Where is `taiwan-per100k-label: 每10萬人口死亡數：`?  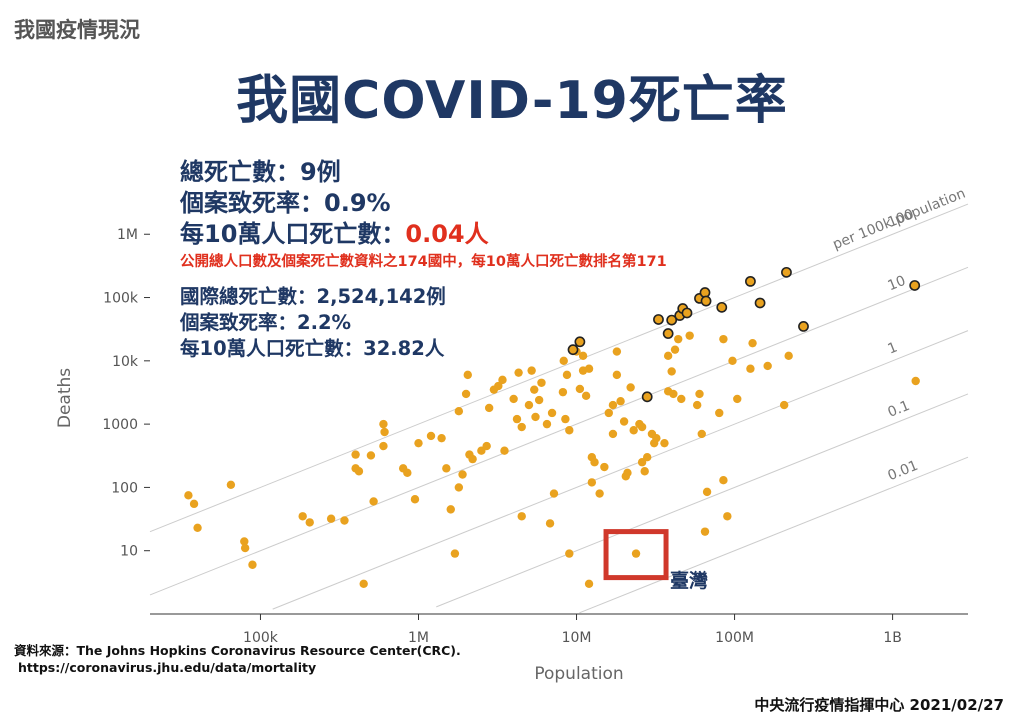
taiwan-per100k-label: 每10萬人口死亡數： is located at coordinates (293, 234).